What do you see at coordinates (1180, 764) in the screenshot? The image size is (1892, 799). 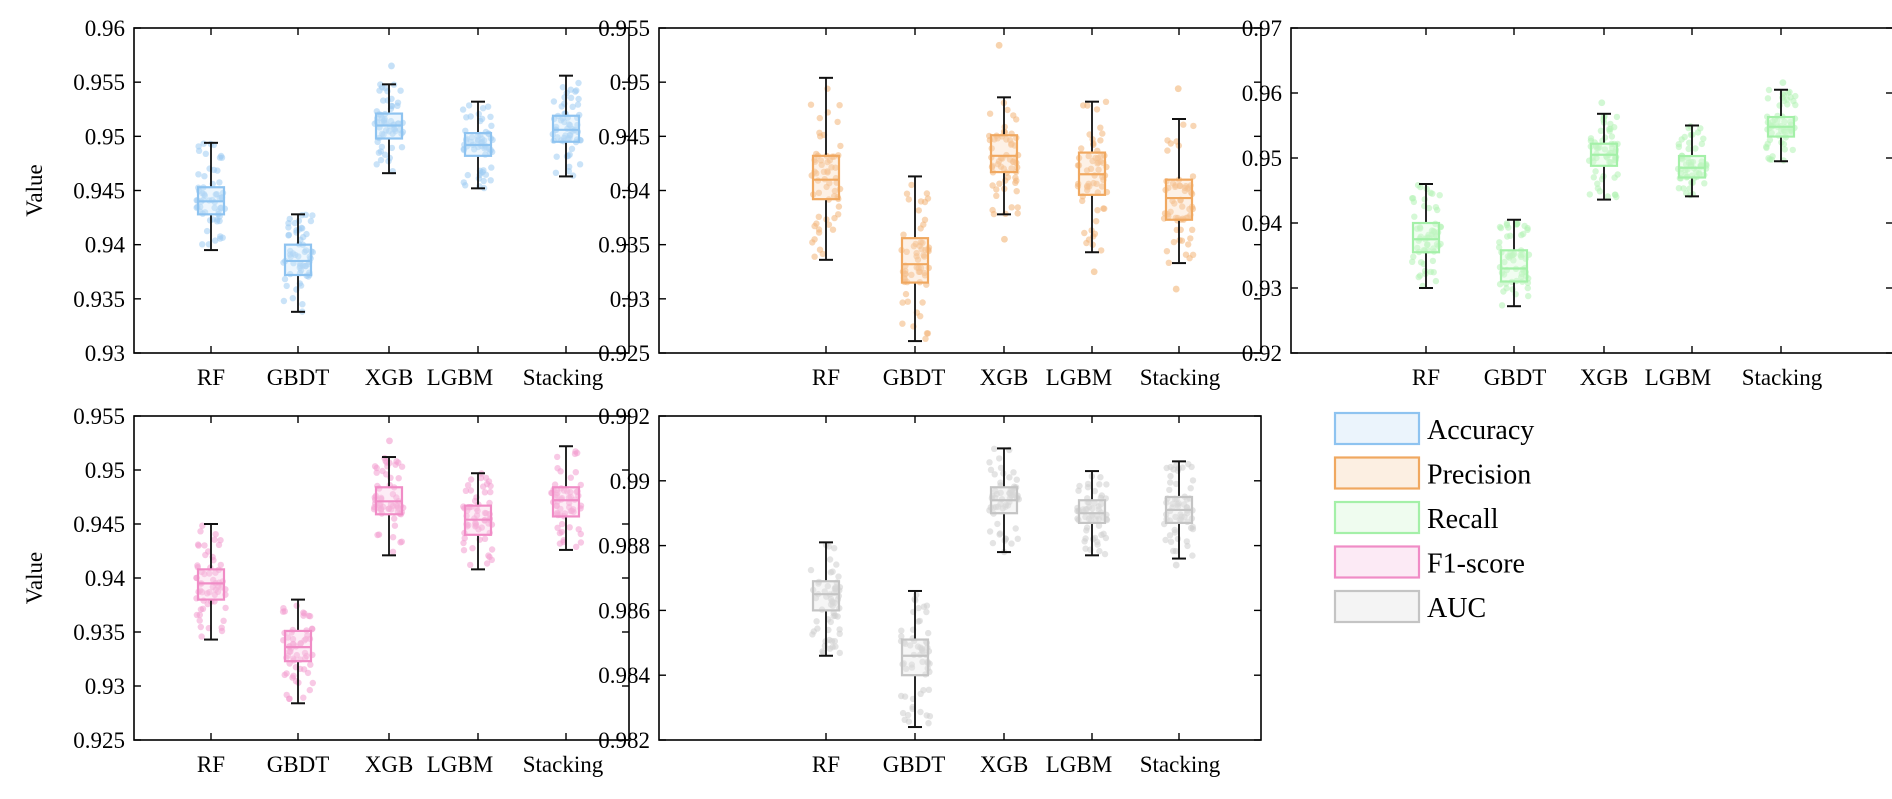 I see `x-tick-label: Stacking` at bounding box center [1180, 764].